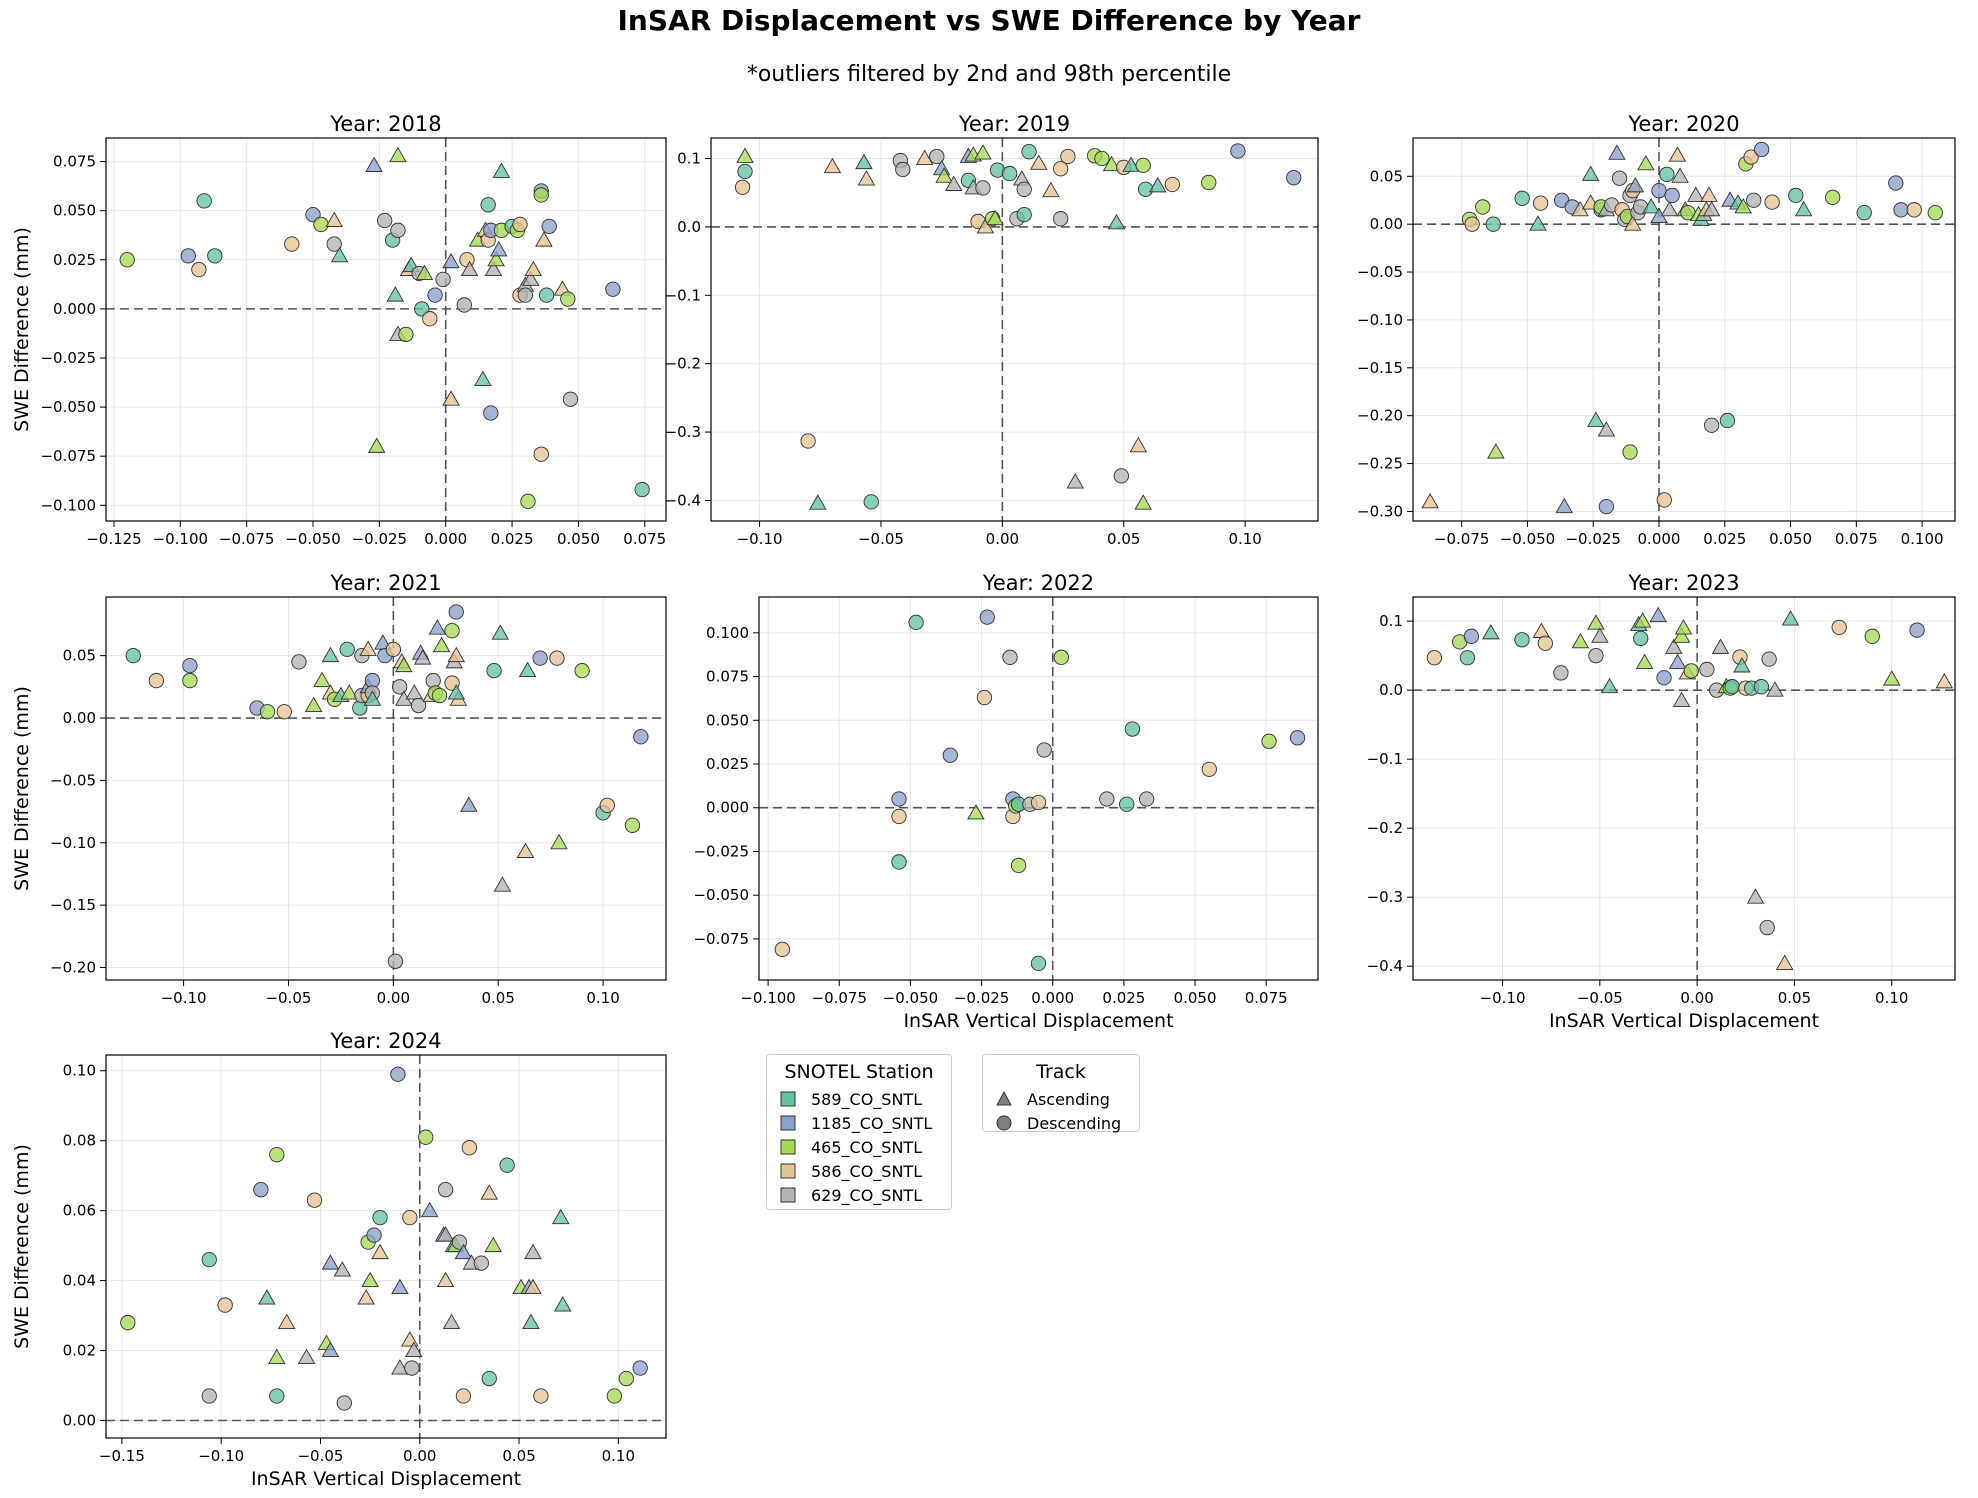 This screenshot has width=1978, height=1498. What do you see at coordinates (79, 1351) in the screenshot?
I see `y-tick-label: 0.02` at bounding box center [79, 1351].